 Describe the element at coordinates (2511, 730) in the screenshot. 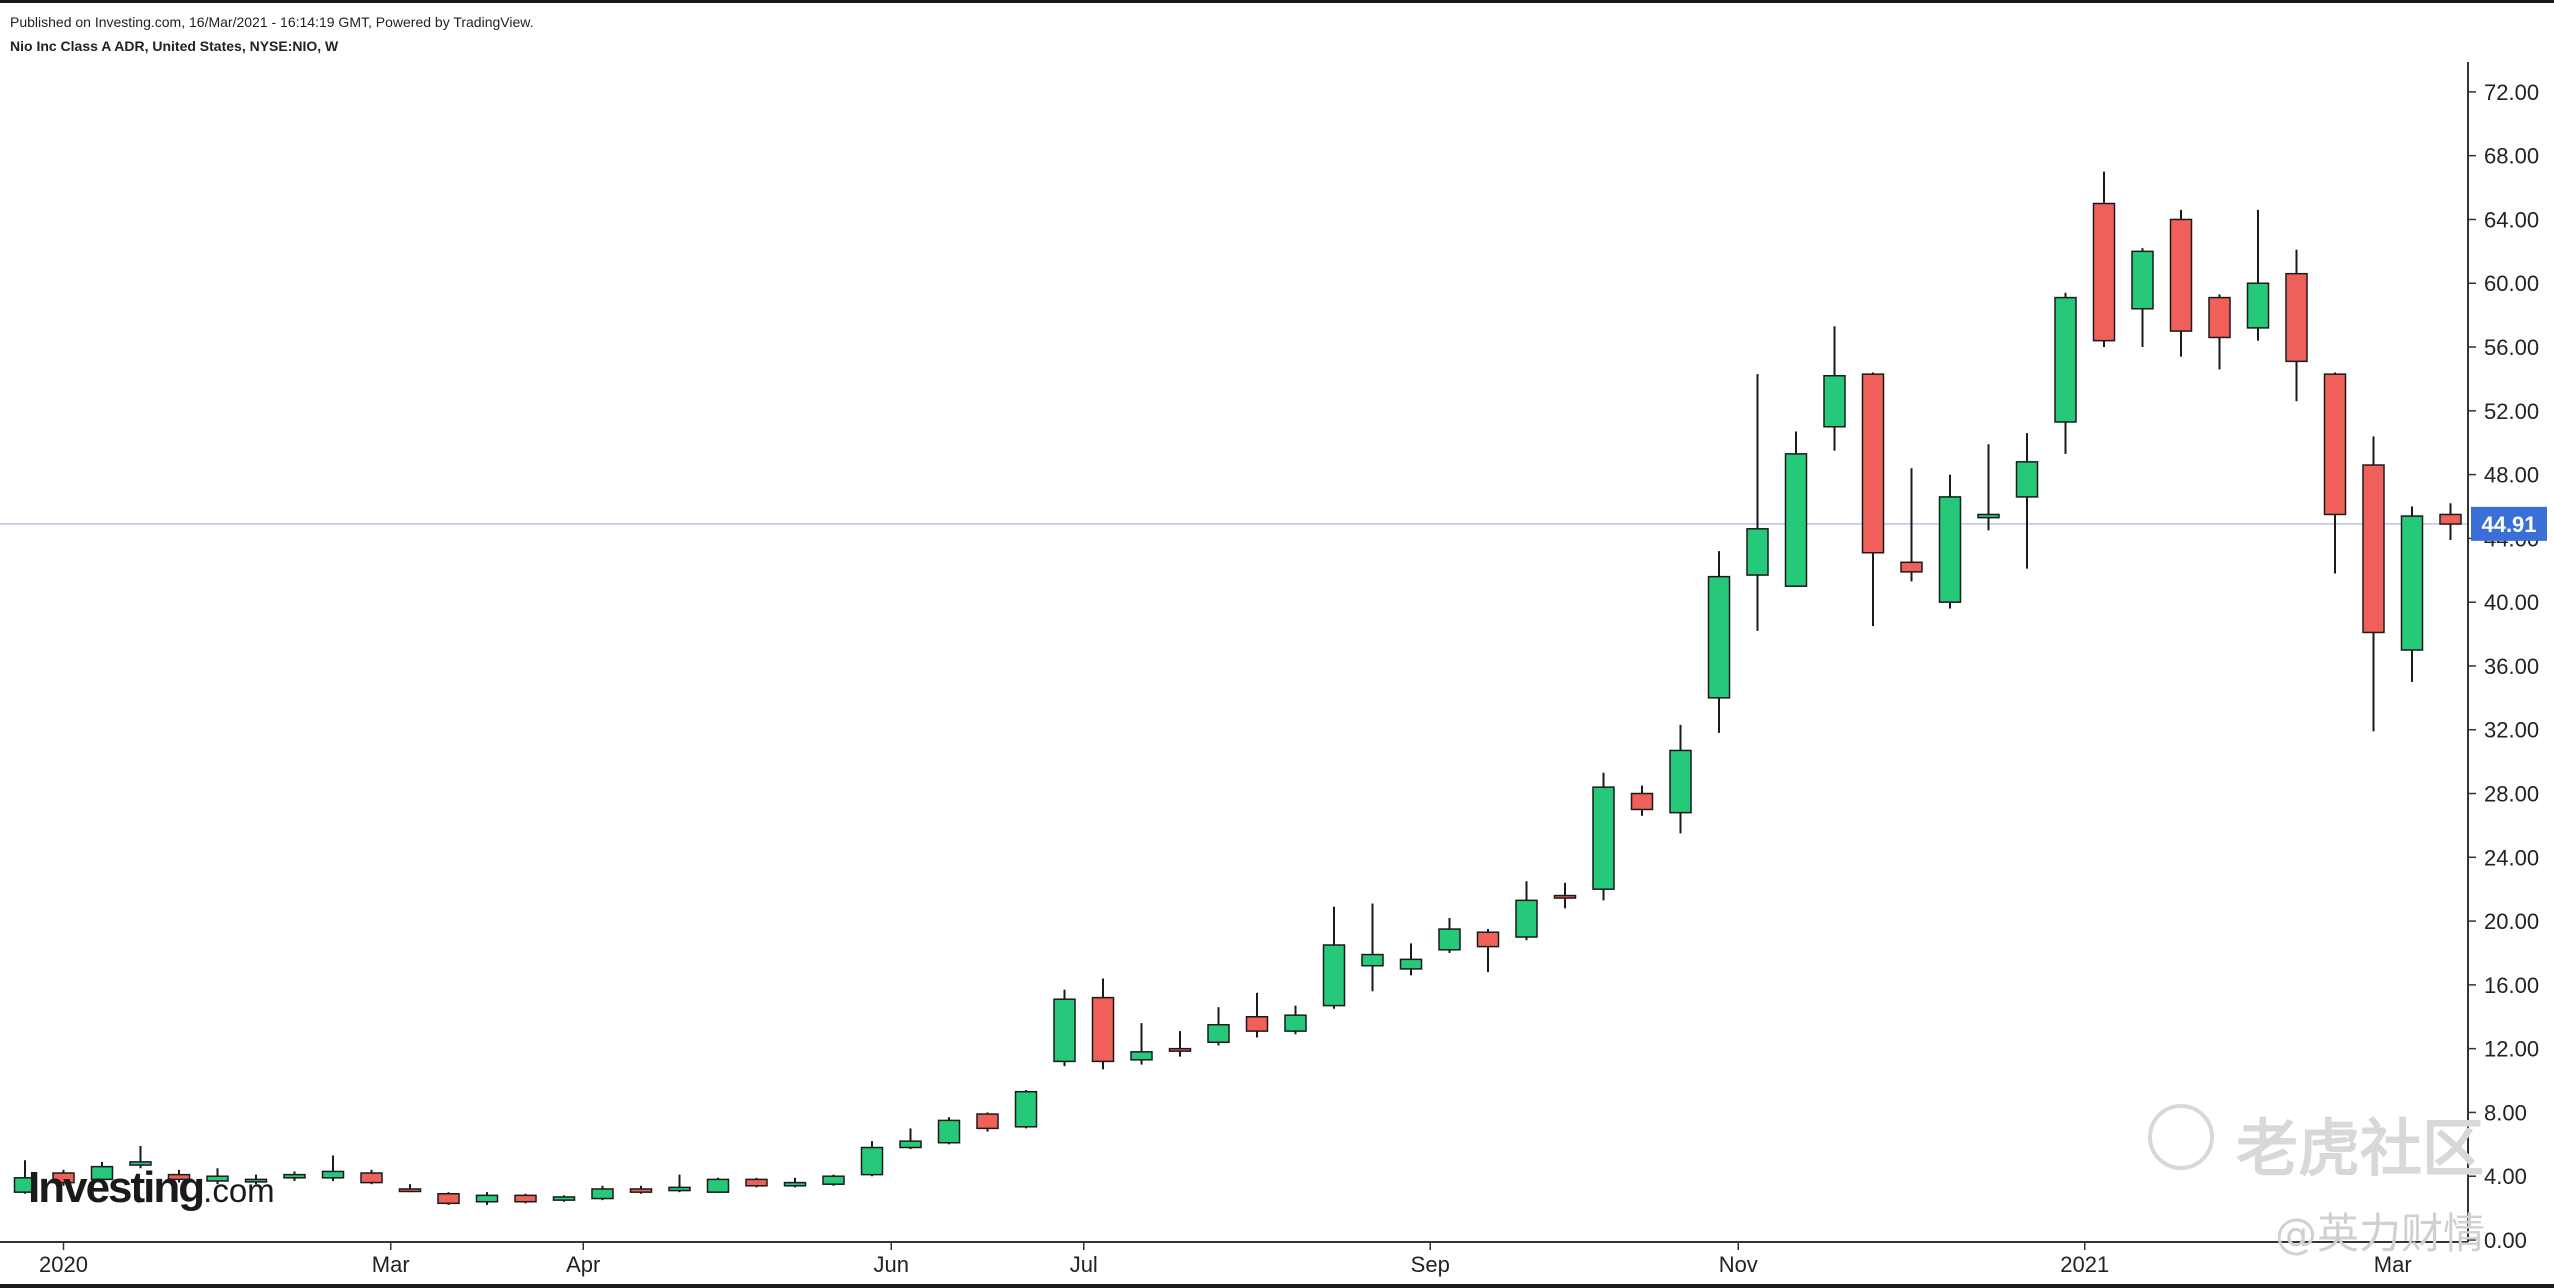

I see `price-tick-label: 32.00` at that location.